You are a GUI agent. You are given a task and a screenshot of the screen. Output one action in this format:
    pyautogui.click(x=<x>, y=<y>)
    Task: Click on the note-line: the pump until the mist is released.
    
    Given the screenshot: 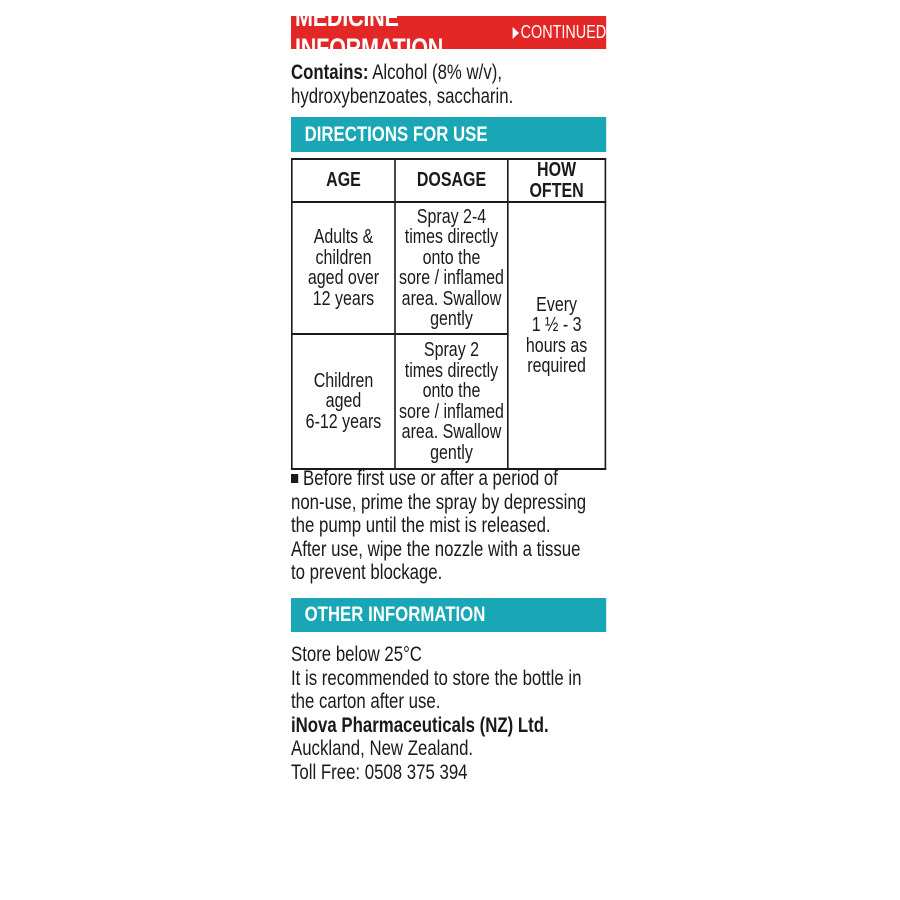 What is the action you would take?
    pyautogui.click(x=421, y=525)
    